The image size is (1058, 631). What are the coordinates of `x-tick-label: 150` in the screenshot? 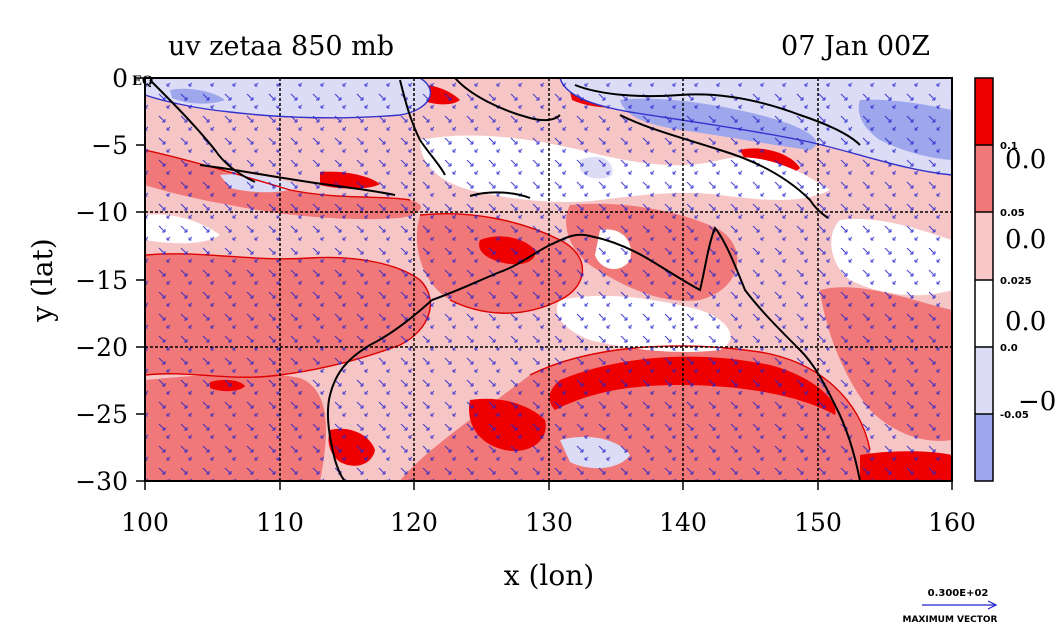 It's located at (818, 522).